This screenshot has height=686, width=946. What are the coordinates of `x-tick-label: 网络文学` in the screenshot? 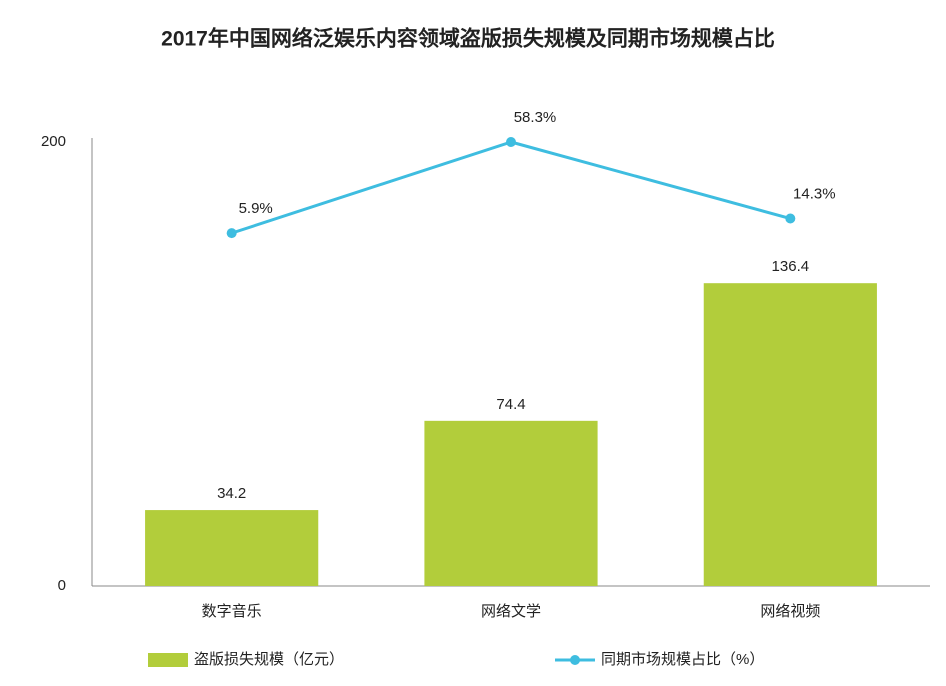 It's located at (511, 611).